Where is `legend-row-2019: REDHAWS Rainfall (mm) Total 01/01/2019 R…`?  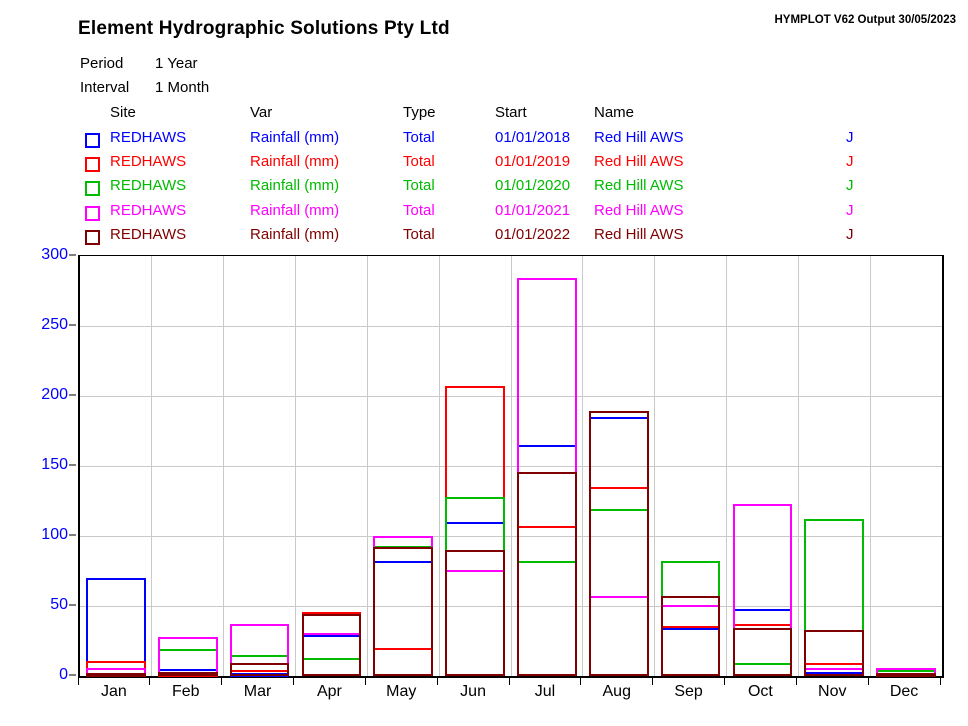 legend-row-2019: REDHAWS Rainfall (mm) Total 01/01/2019 R… is located at coordinates (484, 164).